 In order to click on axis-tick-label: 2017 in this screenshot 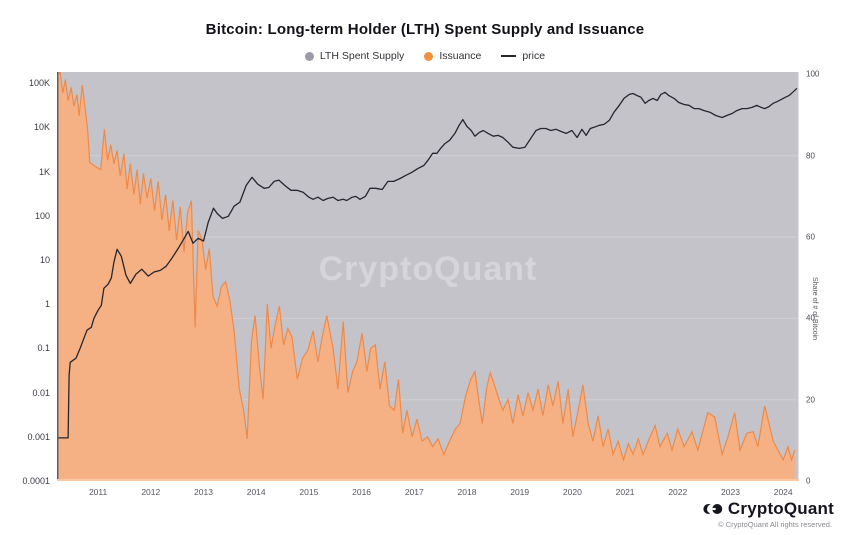, I will do `click(414, 492)`.